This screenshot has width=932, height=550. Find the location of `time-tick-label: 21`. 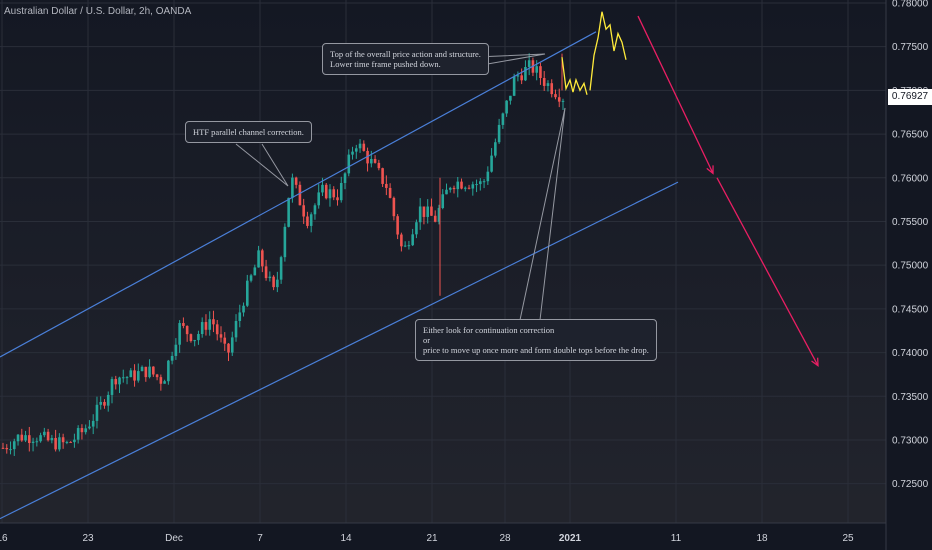

time-tick-label: 21 is located at coordinates (432, 538).